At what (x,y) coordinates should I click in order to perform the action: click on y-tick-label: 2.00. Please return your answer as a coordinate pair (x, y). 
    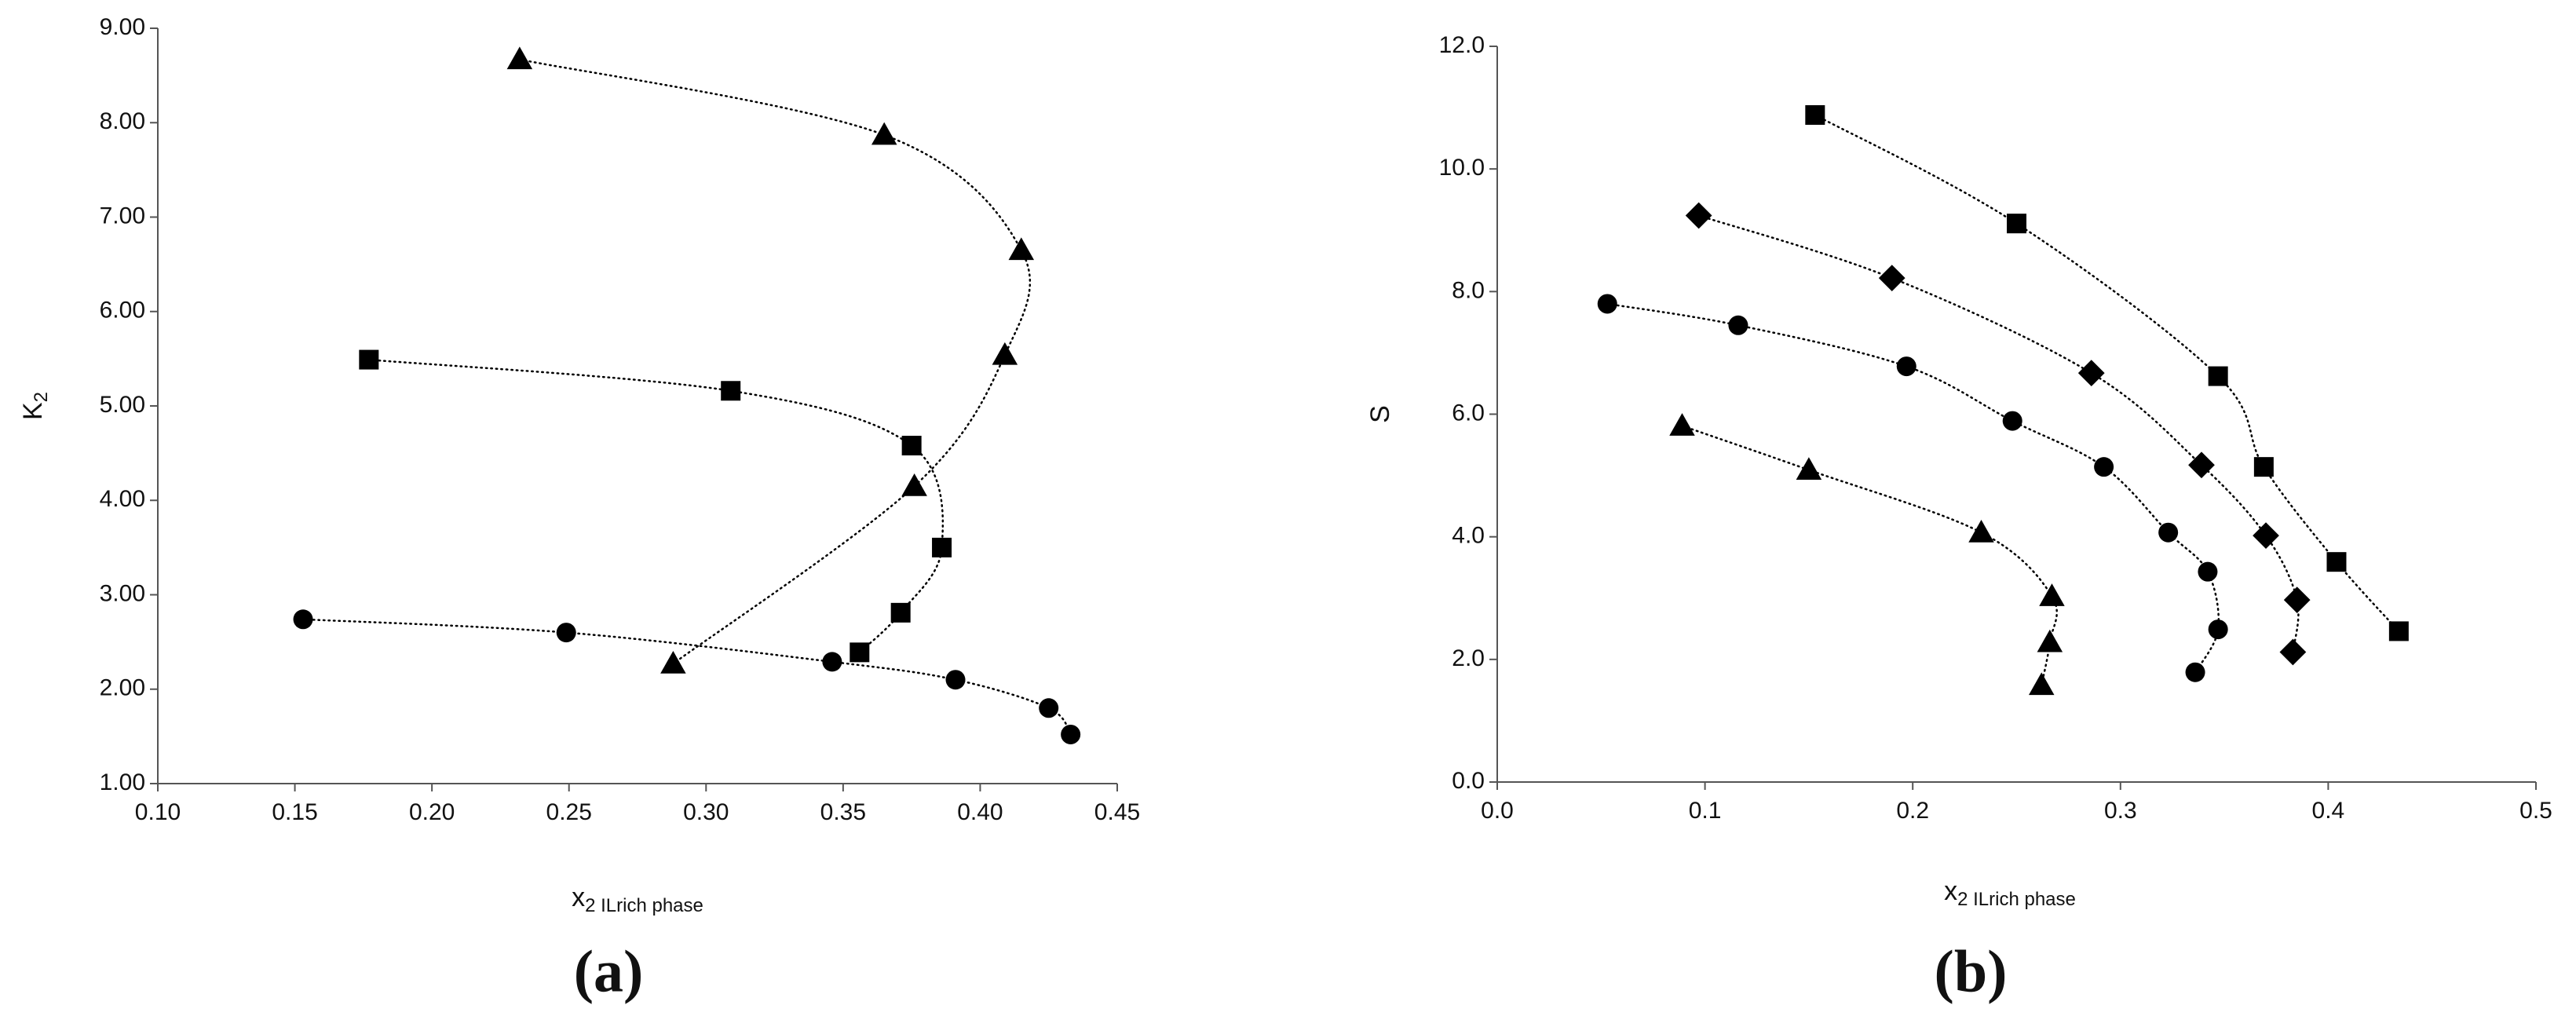
    Looking at the image, I should click on (123, 688).